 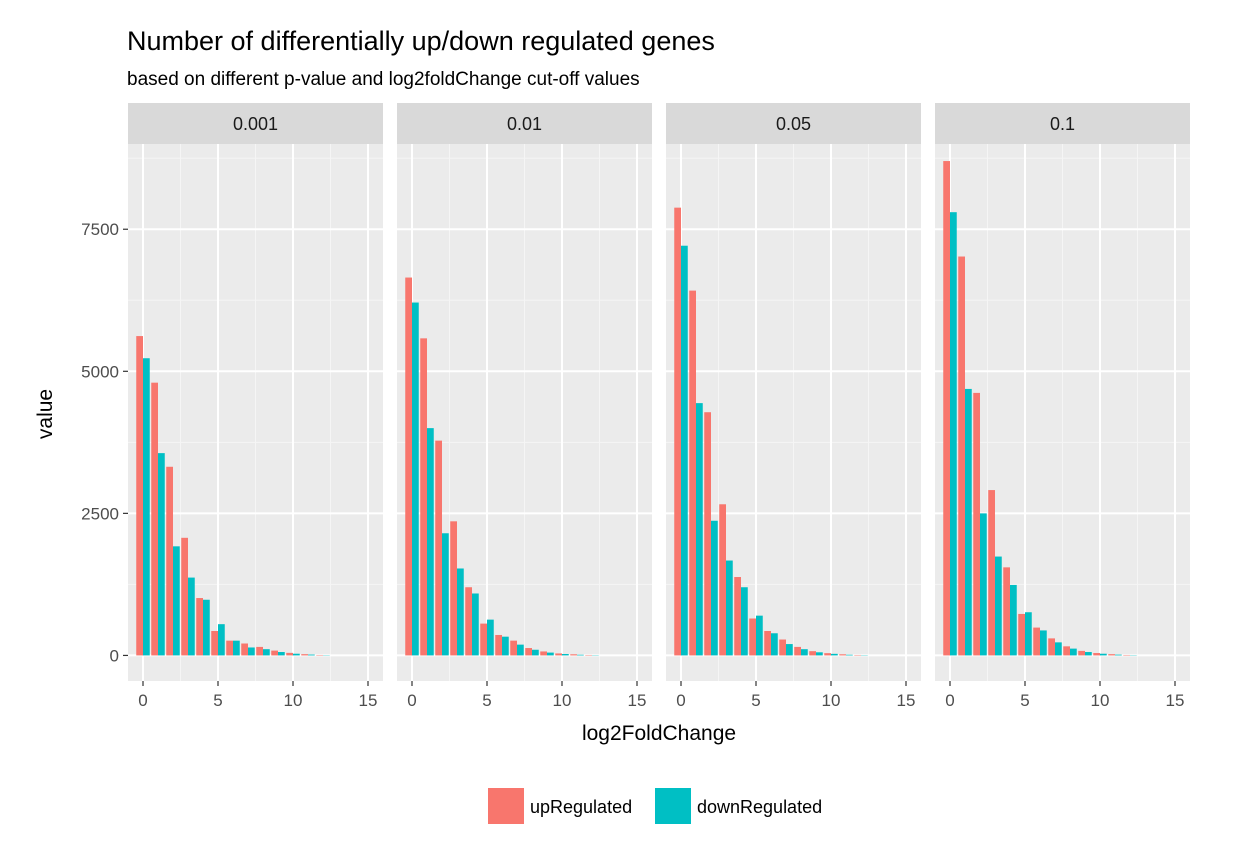 What do you see at coordinates (100, 513) in the screenshot?
I see `y-tick-label: 2500` at bounding box center [100, 513].